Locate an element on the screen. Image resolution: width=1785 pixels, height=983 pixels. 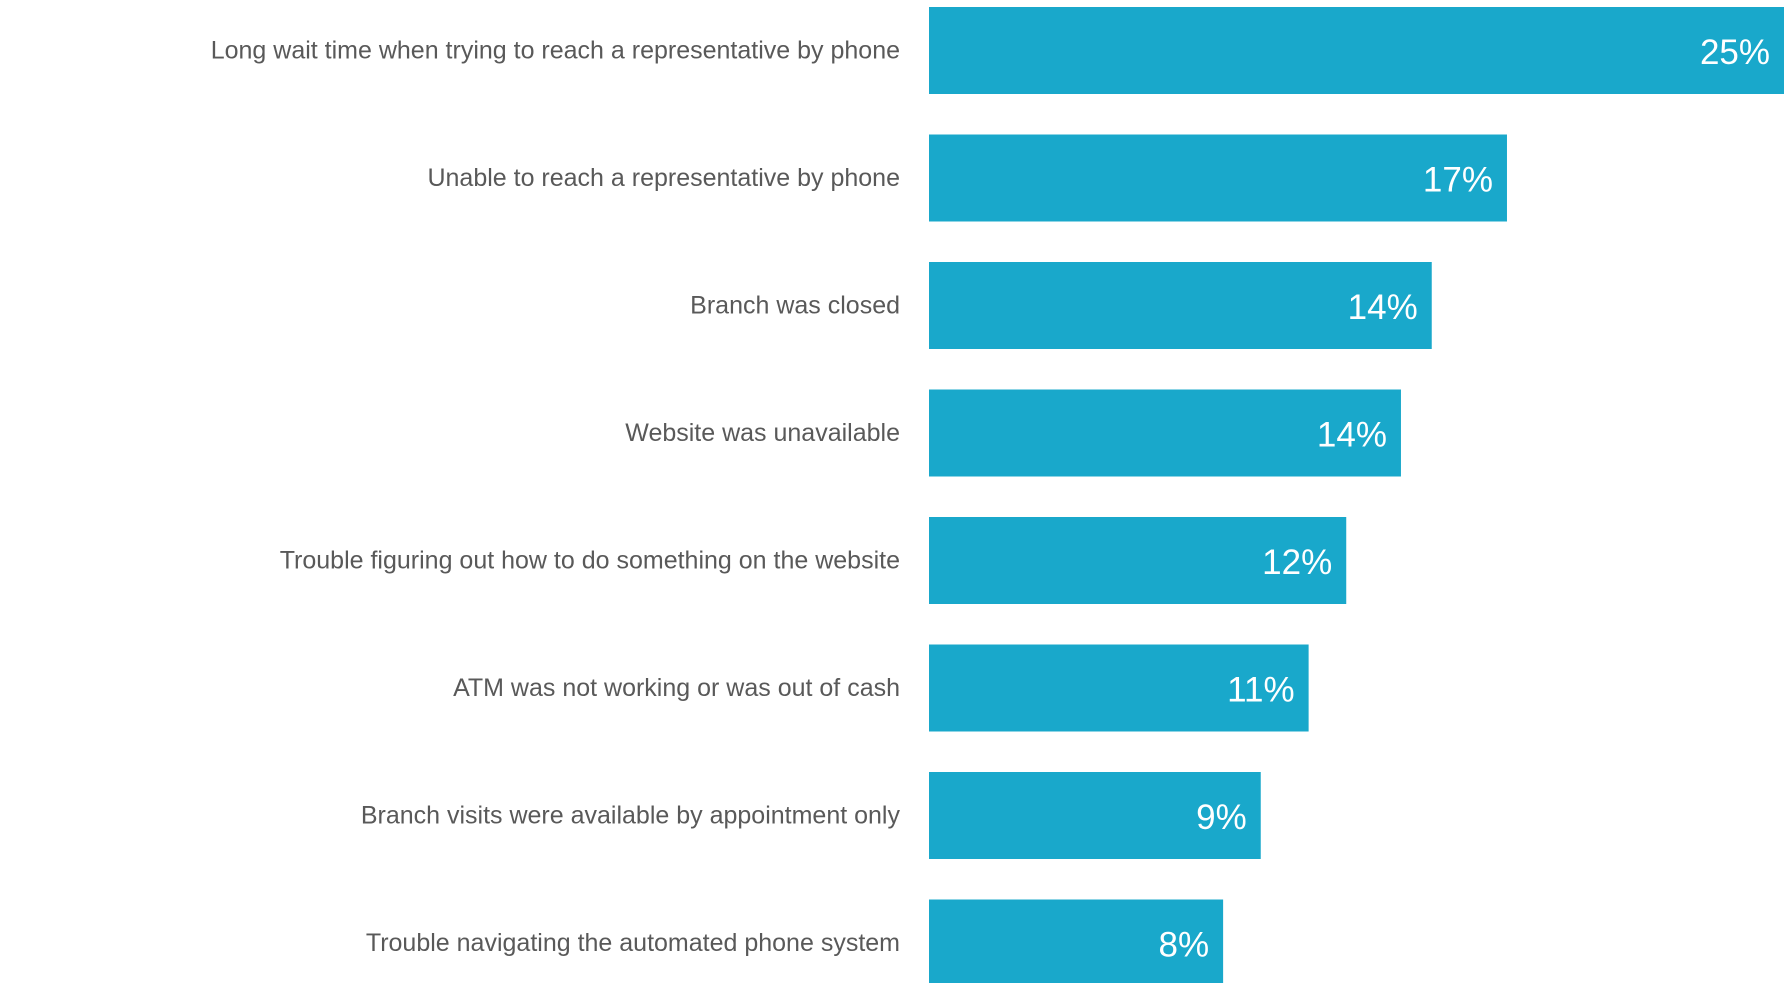
bar-value-label: 9% is located at coordinates (1221, 817).